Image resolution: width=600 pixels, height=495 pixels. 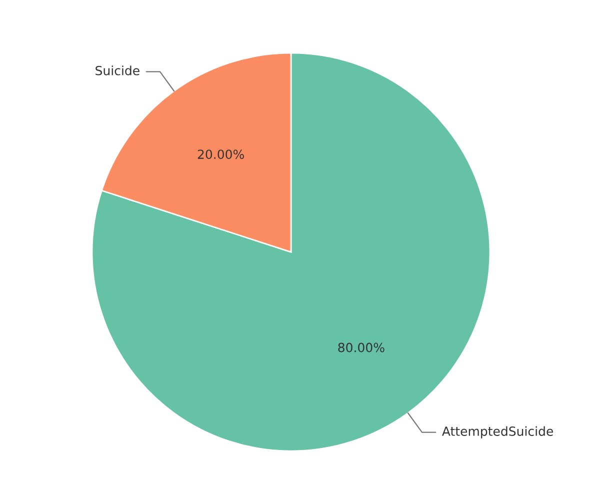 What do you see at coordinates (498, 432) in the screenshot?
I see `slice-label: AttemptedSuicide` at bounding box center [498, 432].